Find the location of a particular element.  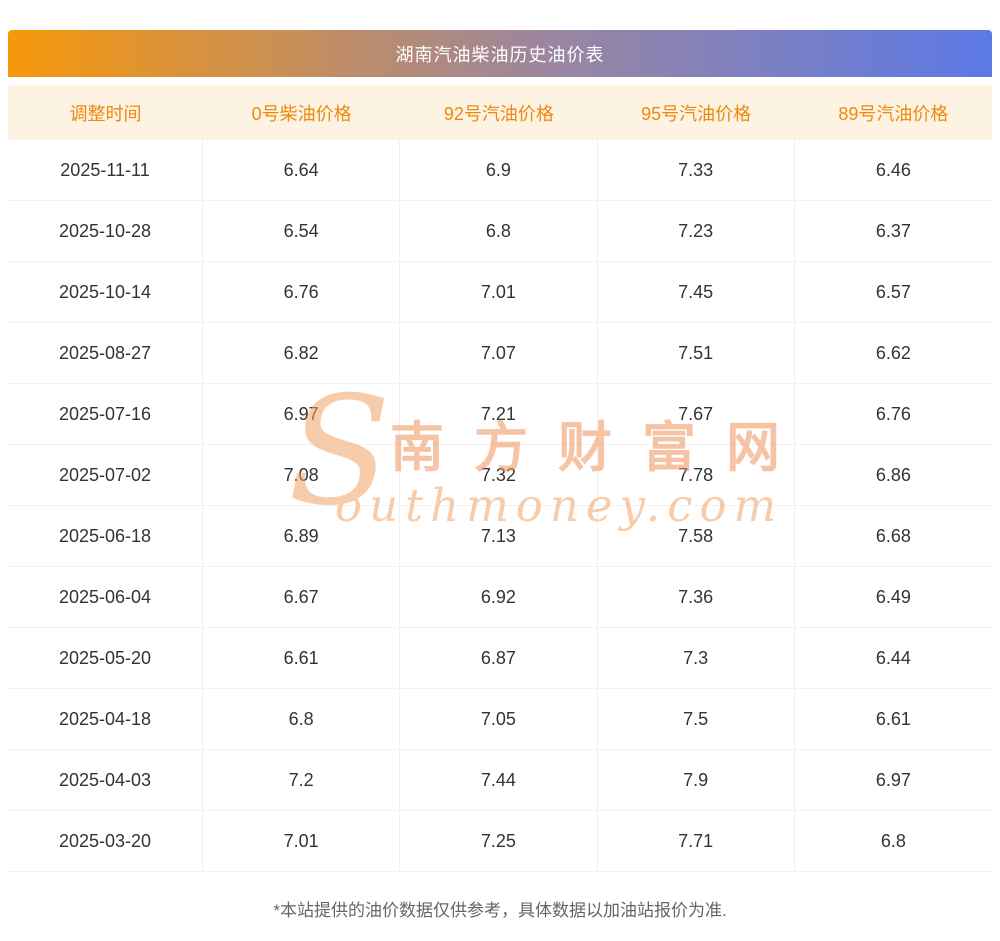

price-cell: 7.78 is located at coordinates (696, 475).